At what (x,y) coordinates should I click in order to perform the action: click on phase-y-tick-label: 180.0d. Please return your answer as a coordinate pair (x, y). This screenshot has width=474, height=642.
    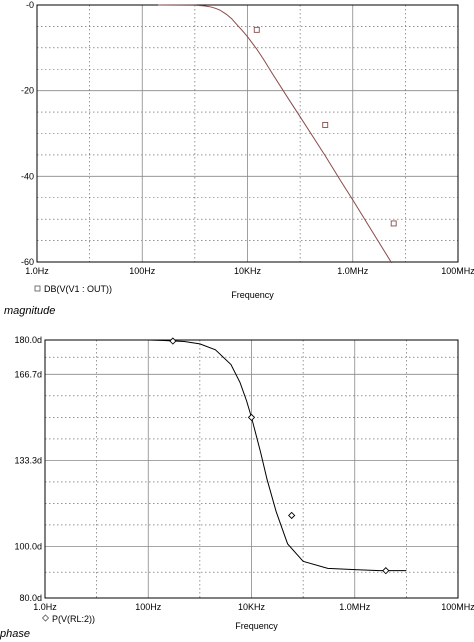
    Looking at the image, I should click on (28, 340).